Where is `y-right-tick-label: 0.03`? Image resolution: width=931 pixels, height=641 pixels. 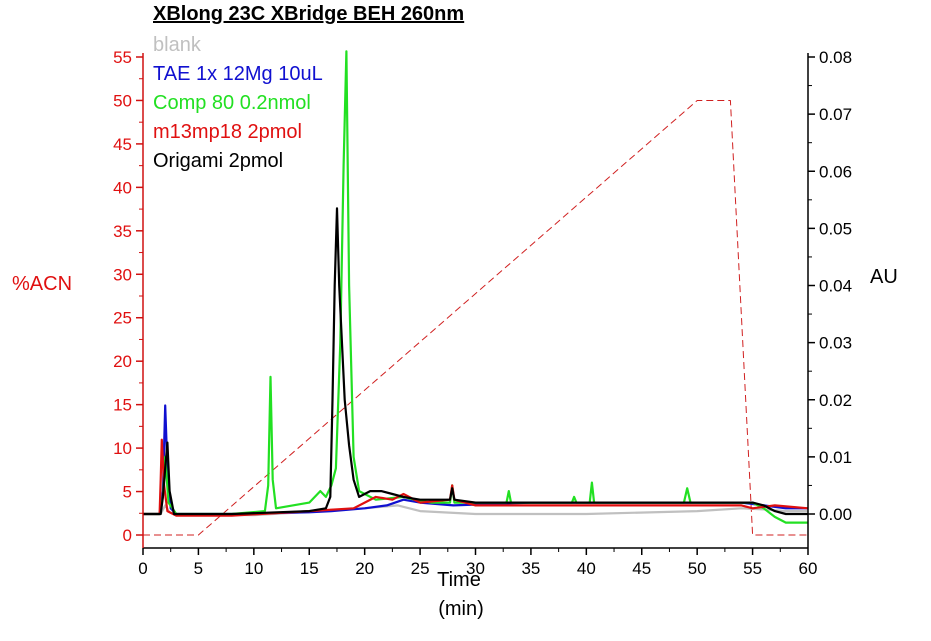
y-right-tick-label: 0.03 is located at coordinates (835, 343).